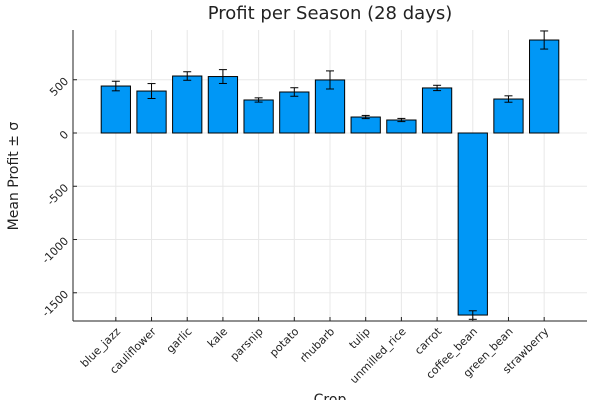 Image resolution: width=600 pixels, height=400 pixels. Describe the element at coordinates (330, 13) in the screenshot. I see `chart-title: Profit per Season (28 days)` at that location.